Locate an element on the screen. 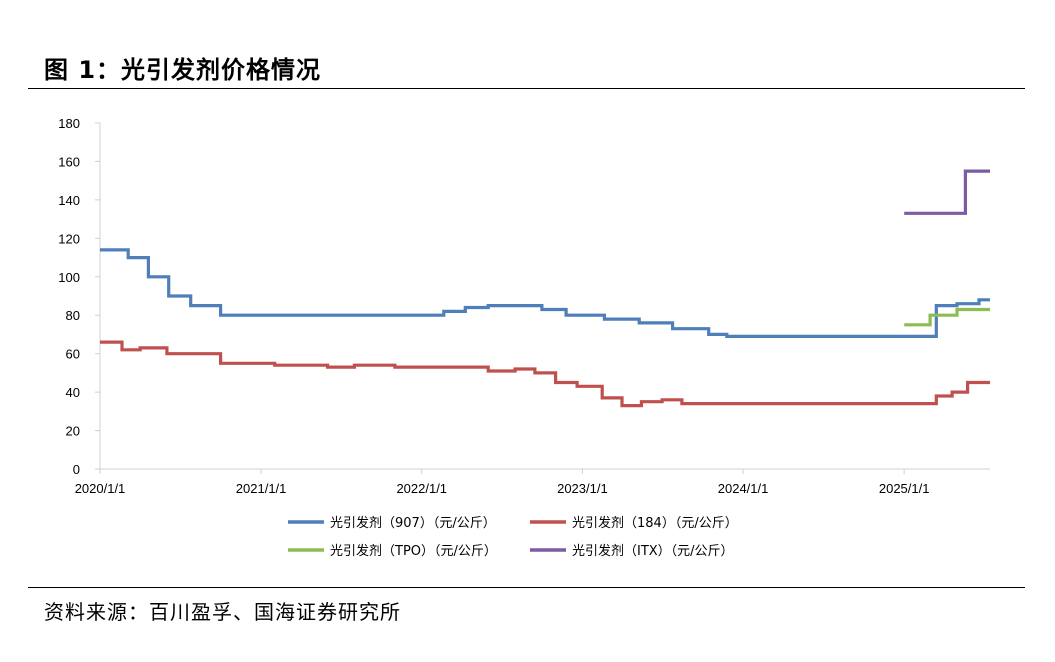  y-axis: 0 20 40 60 80 100 120 140 160 180 is located at coordinates (79, 296).